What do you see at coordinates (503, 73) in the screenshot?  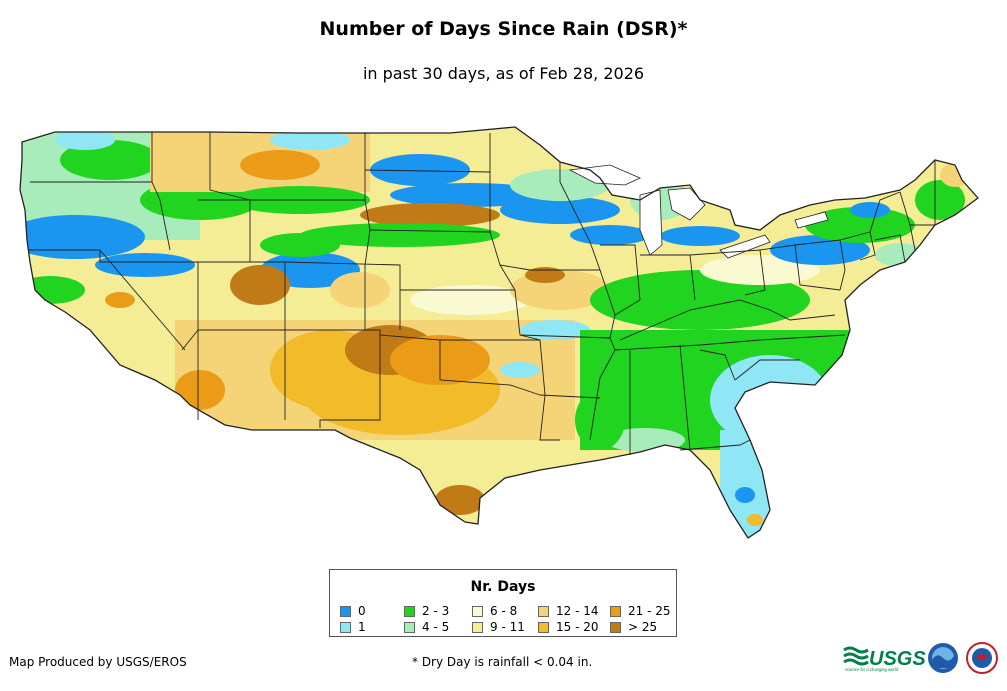 I see `map-subtitle: in past 30 days, as of Feb 28, 2026` at bounding box center [503, 73].